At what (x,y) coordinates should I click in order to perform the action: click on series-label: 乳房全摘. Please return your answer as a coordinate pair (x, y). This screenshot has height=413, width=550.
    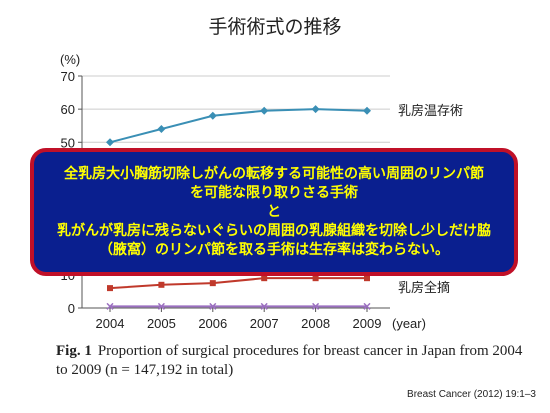
    Looking at the image, I should click on (424, 288).